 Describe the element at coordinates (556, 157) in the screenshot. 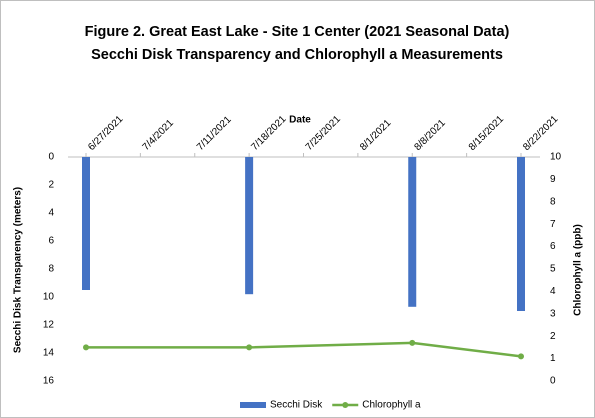

I see `y2-tick-label: 10` at that location.